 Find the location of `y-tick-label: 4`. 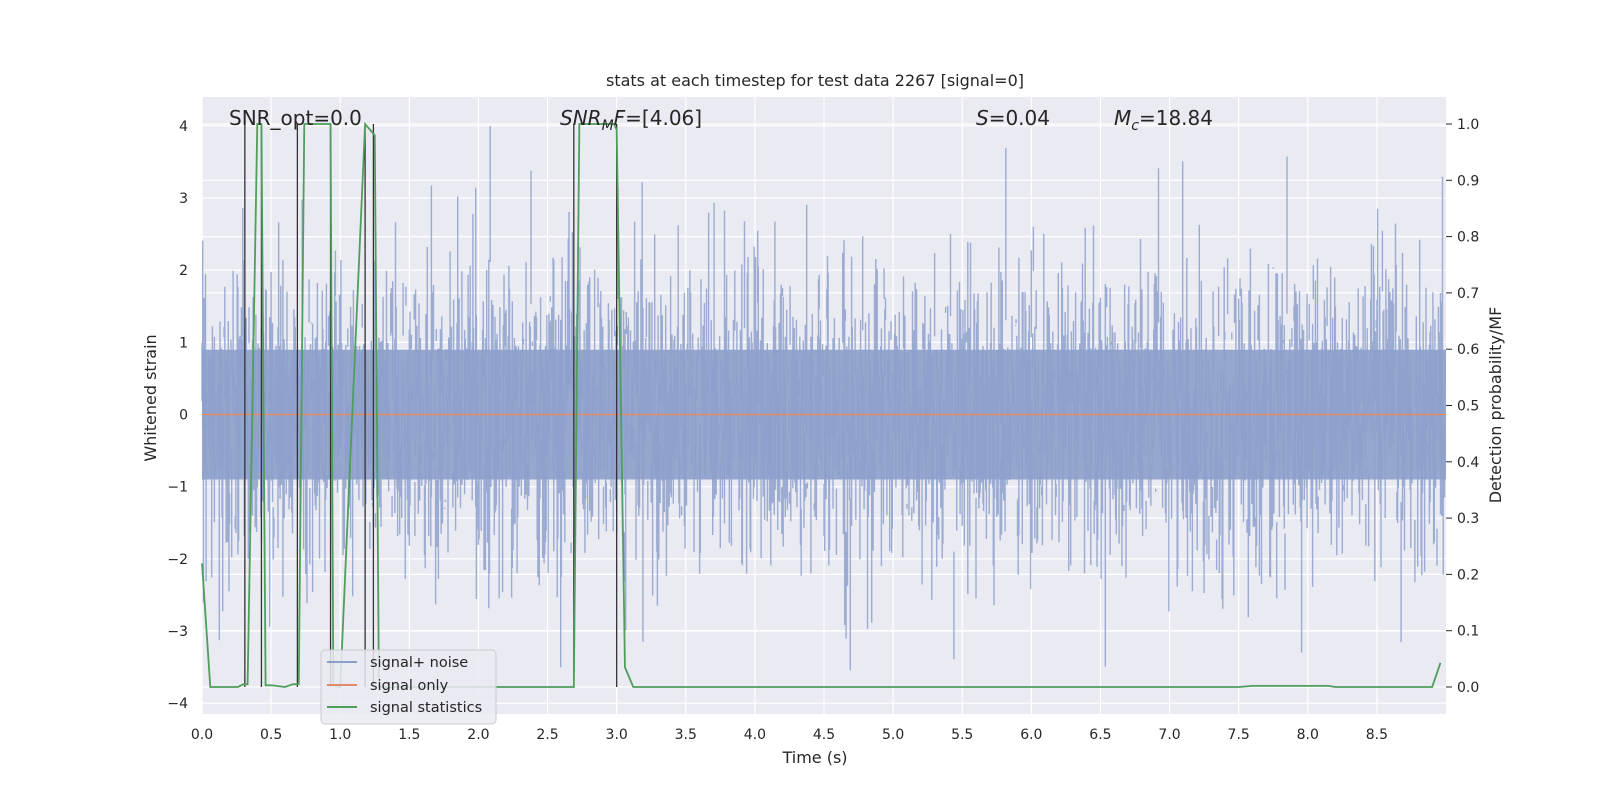

y-tick-label: 4 is located at coordinates (183, 127).